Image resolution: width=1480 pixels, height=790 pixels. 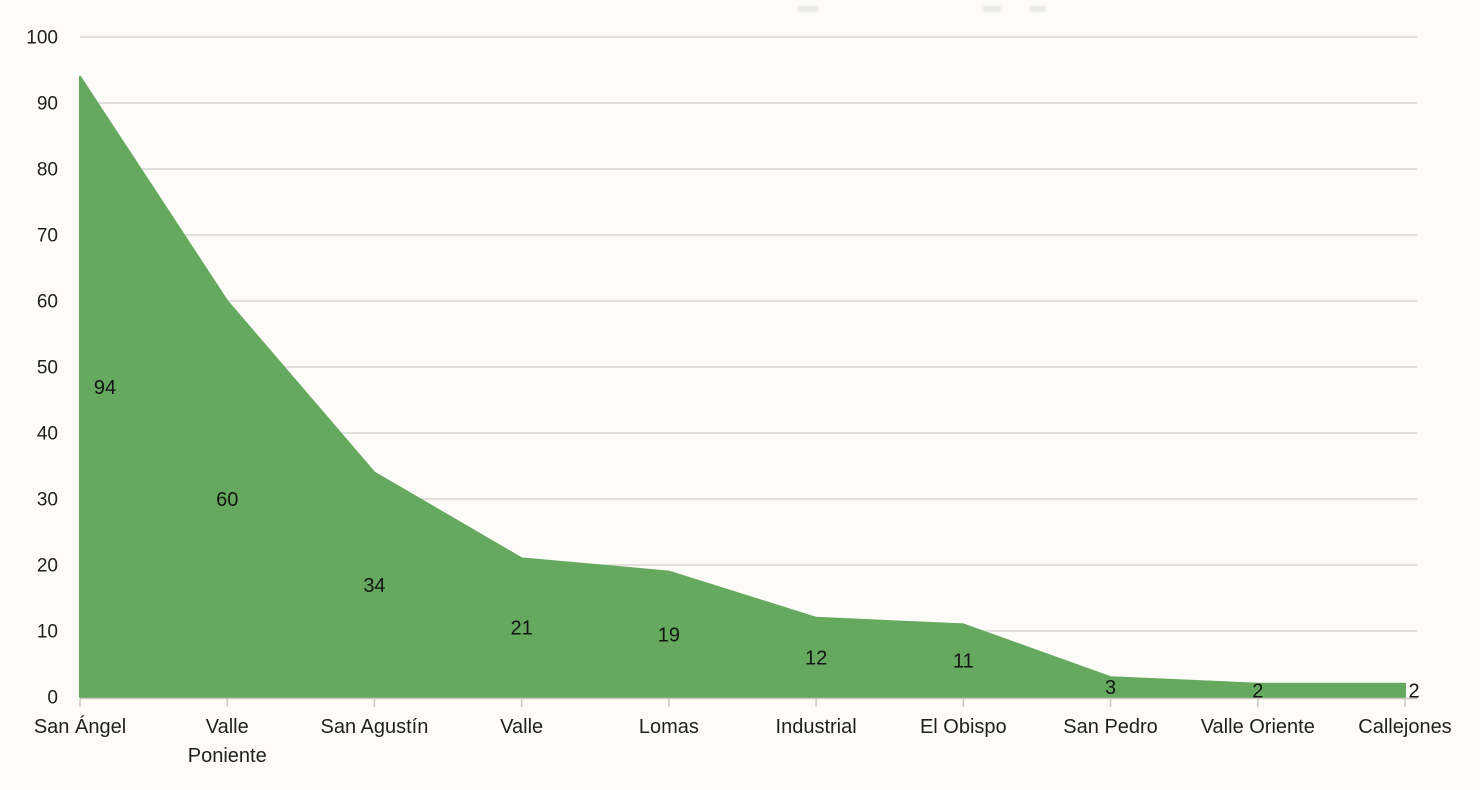 What do you see at coordinates (669, 635) in the screenshot?
I see `data-label: 19` at bounding box center [669, 635].